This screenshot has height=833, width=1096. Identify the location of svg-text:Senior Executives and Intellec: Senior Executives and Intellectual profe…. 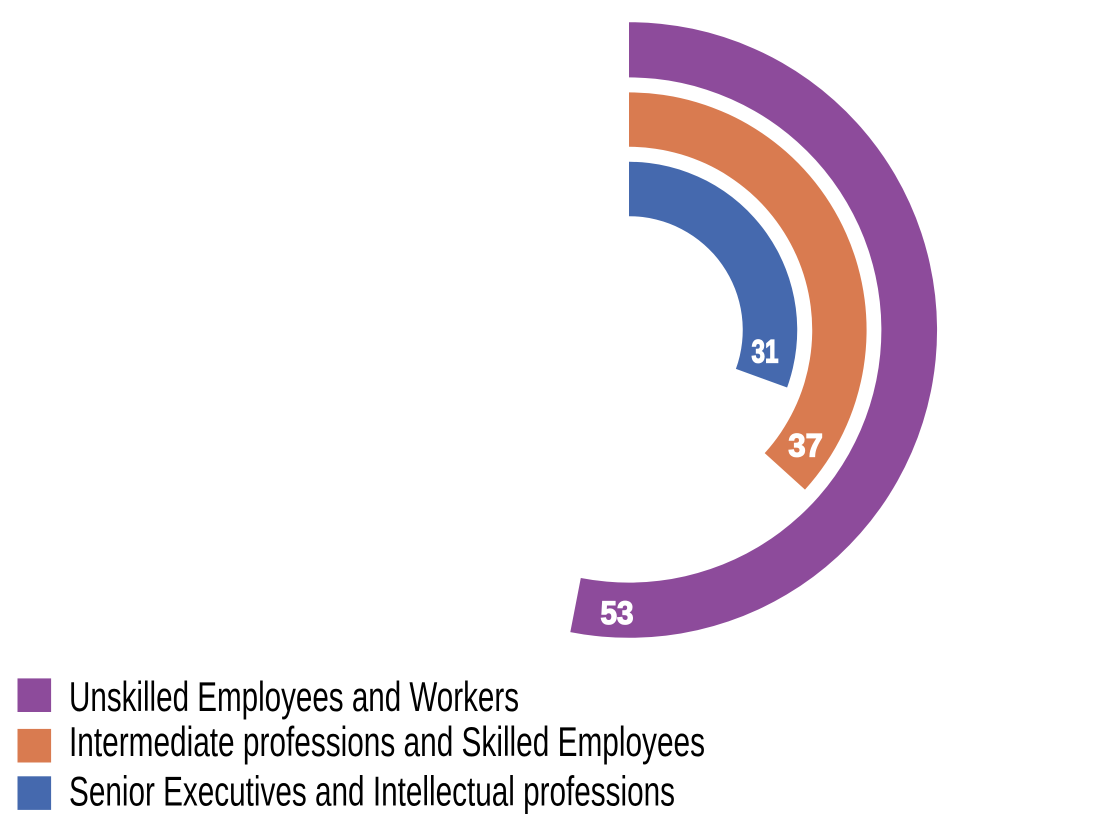
(372, 791).